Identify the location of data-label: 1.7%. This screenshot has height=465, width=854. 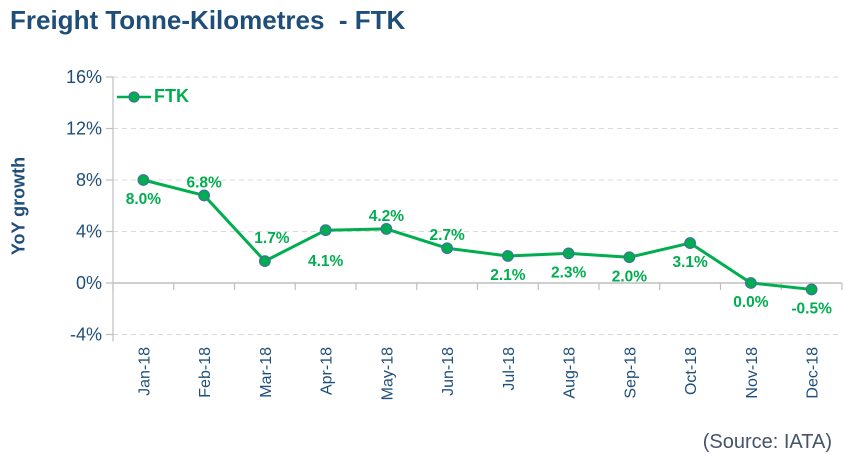
(272, 238).